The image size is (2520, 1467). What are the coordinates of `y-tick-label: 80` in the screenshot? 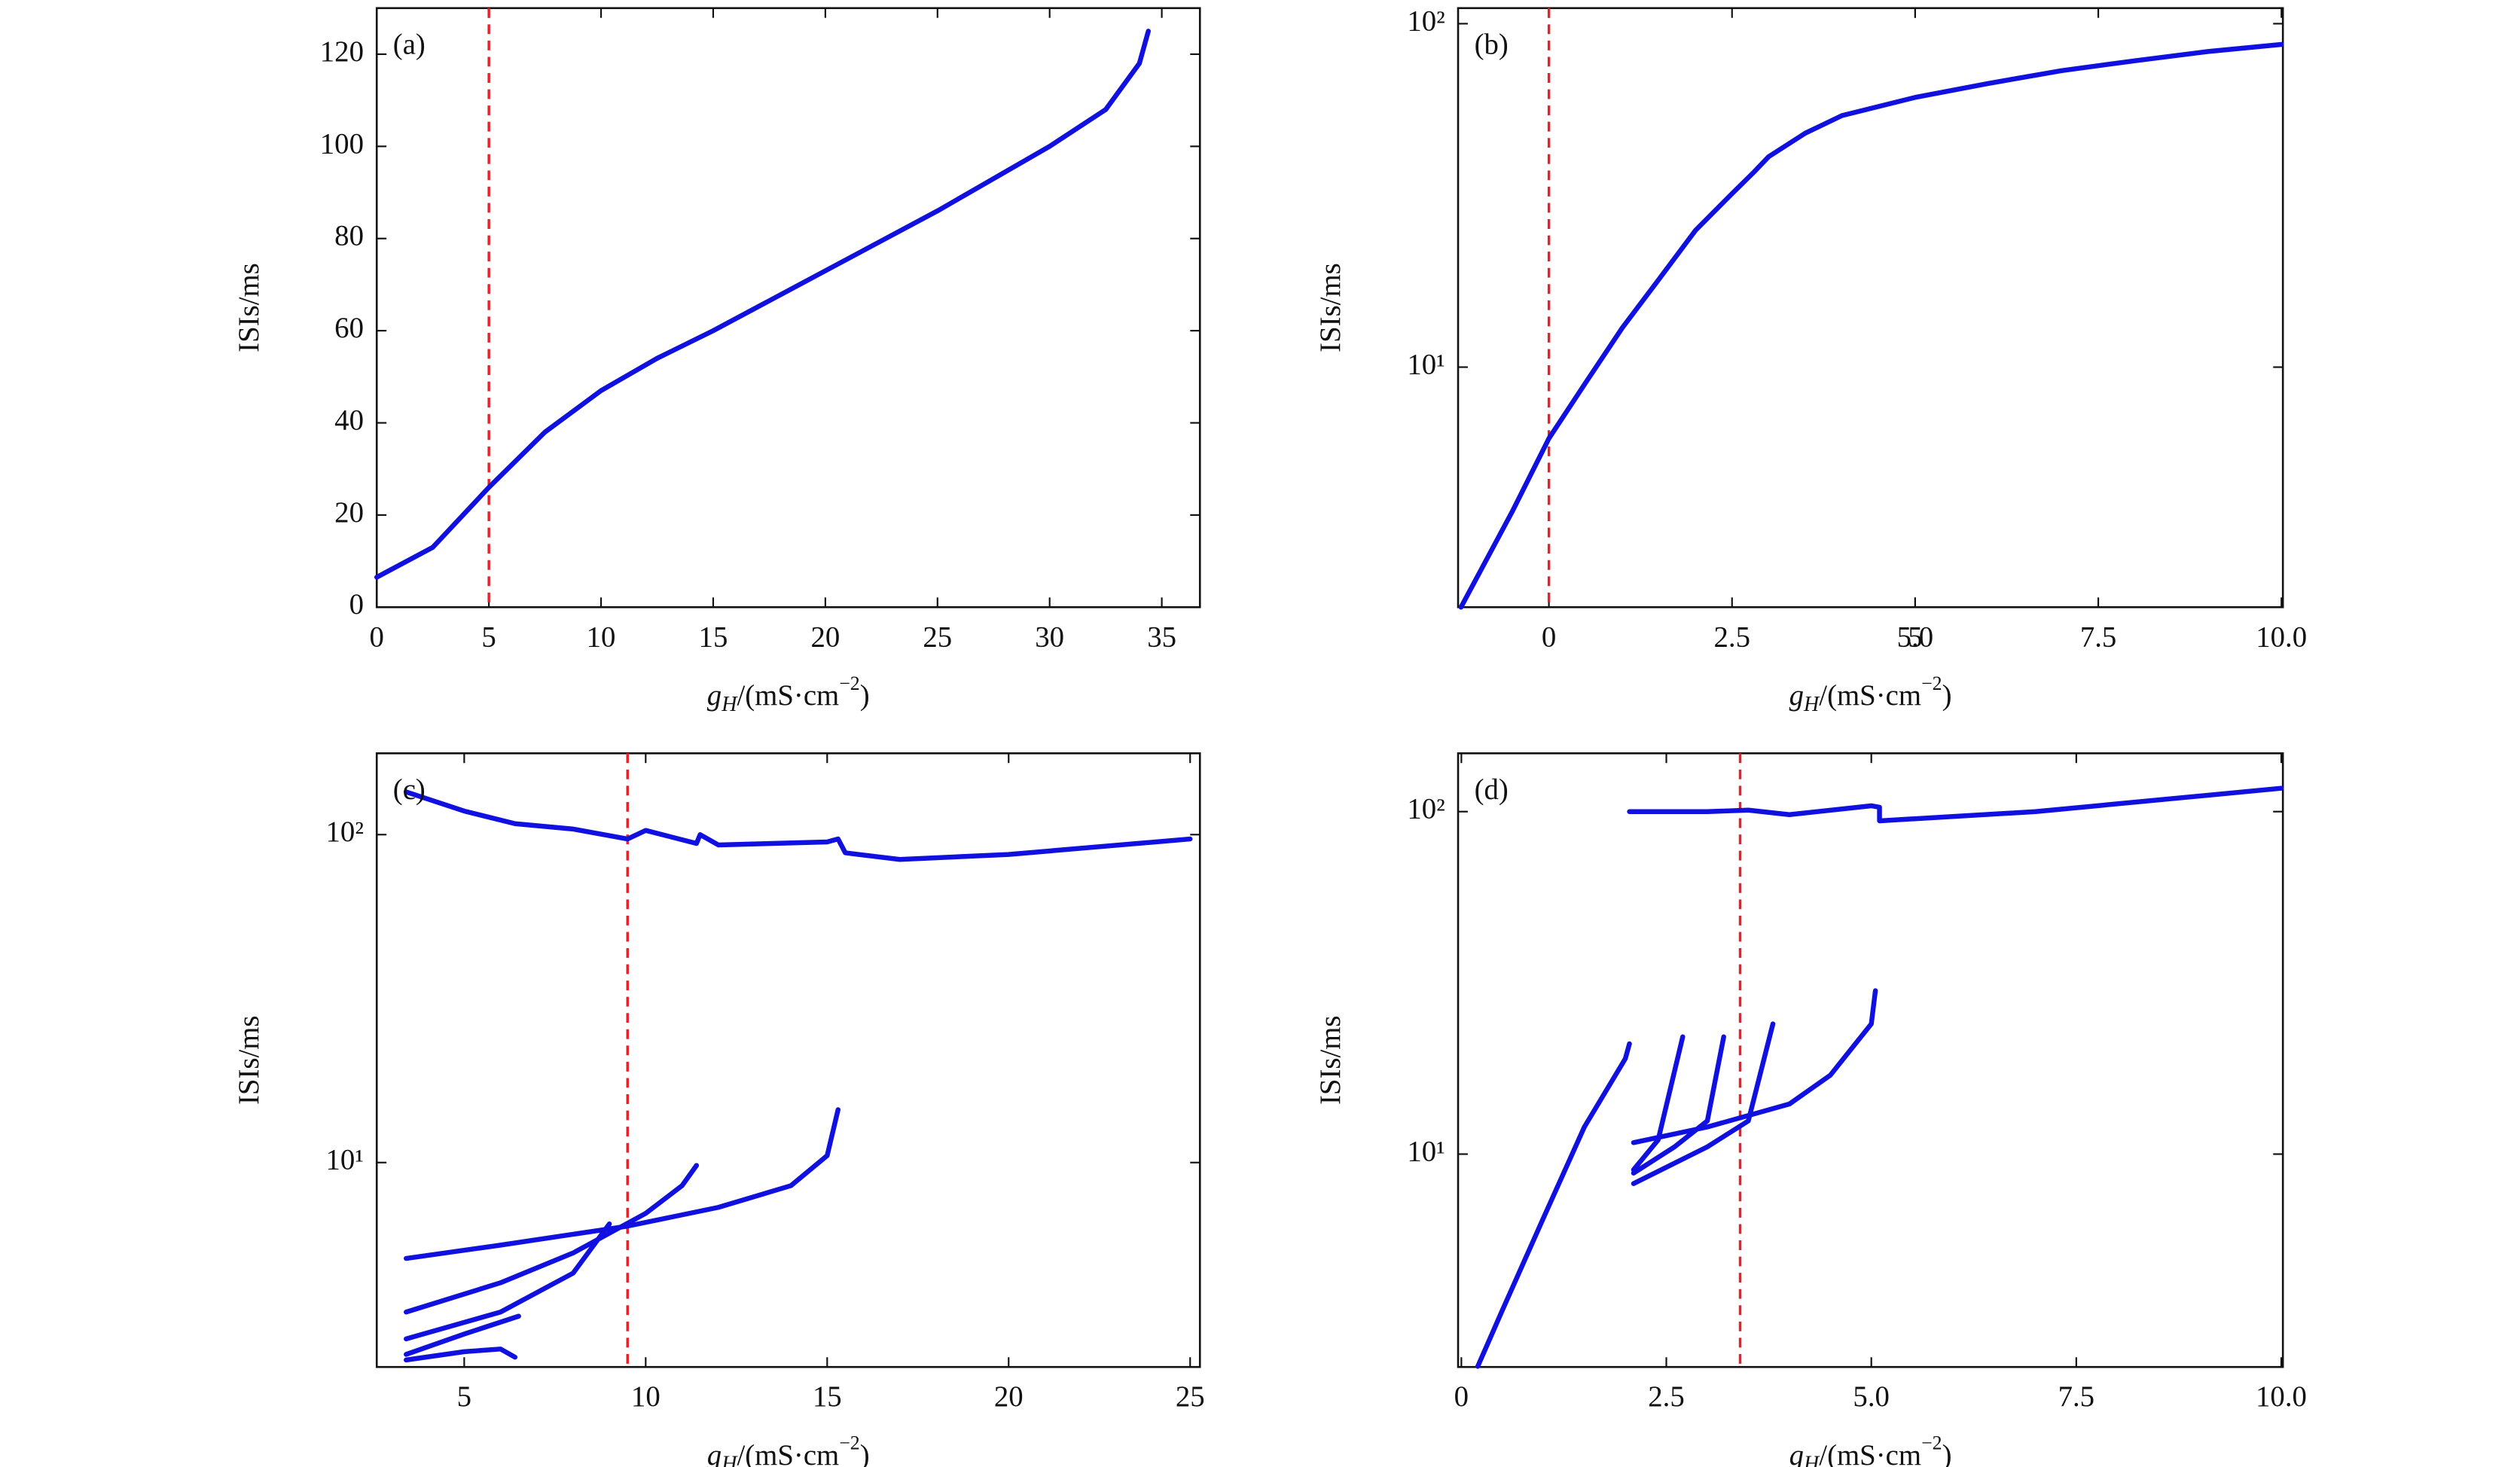 It's located at (349, 236).